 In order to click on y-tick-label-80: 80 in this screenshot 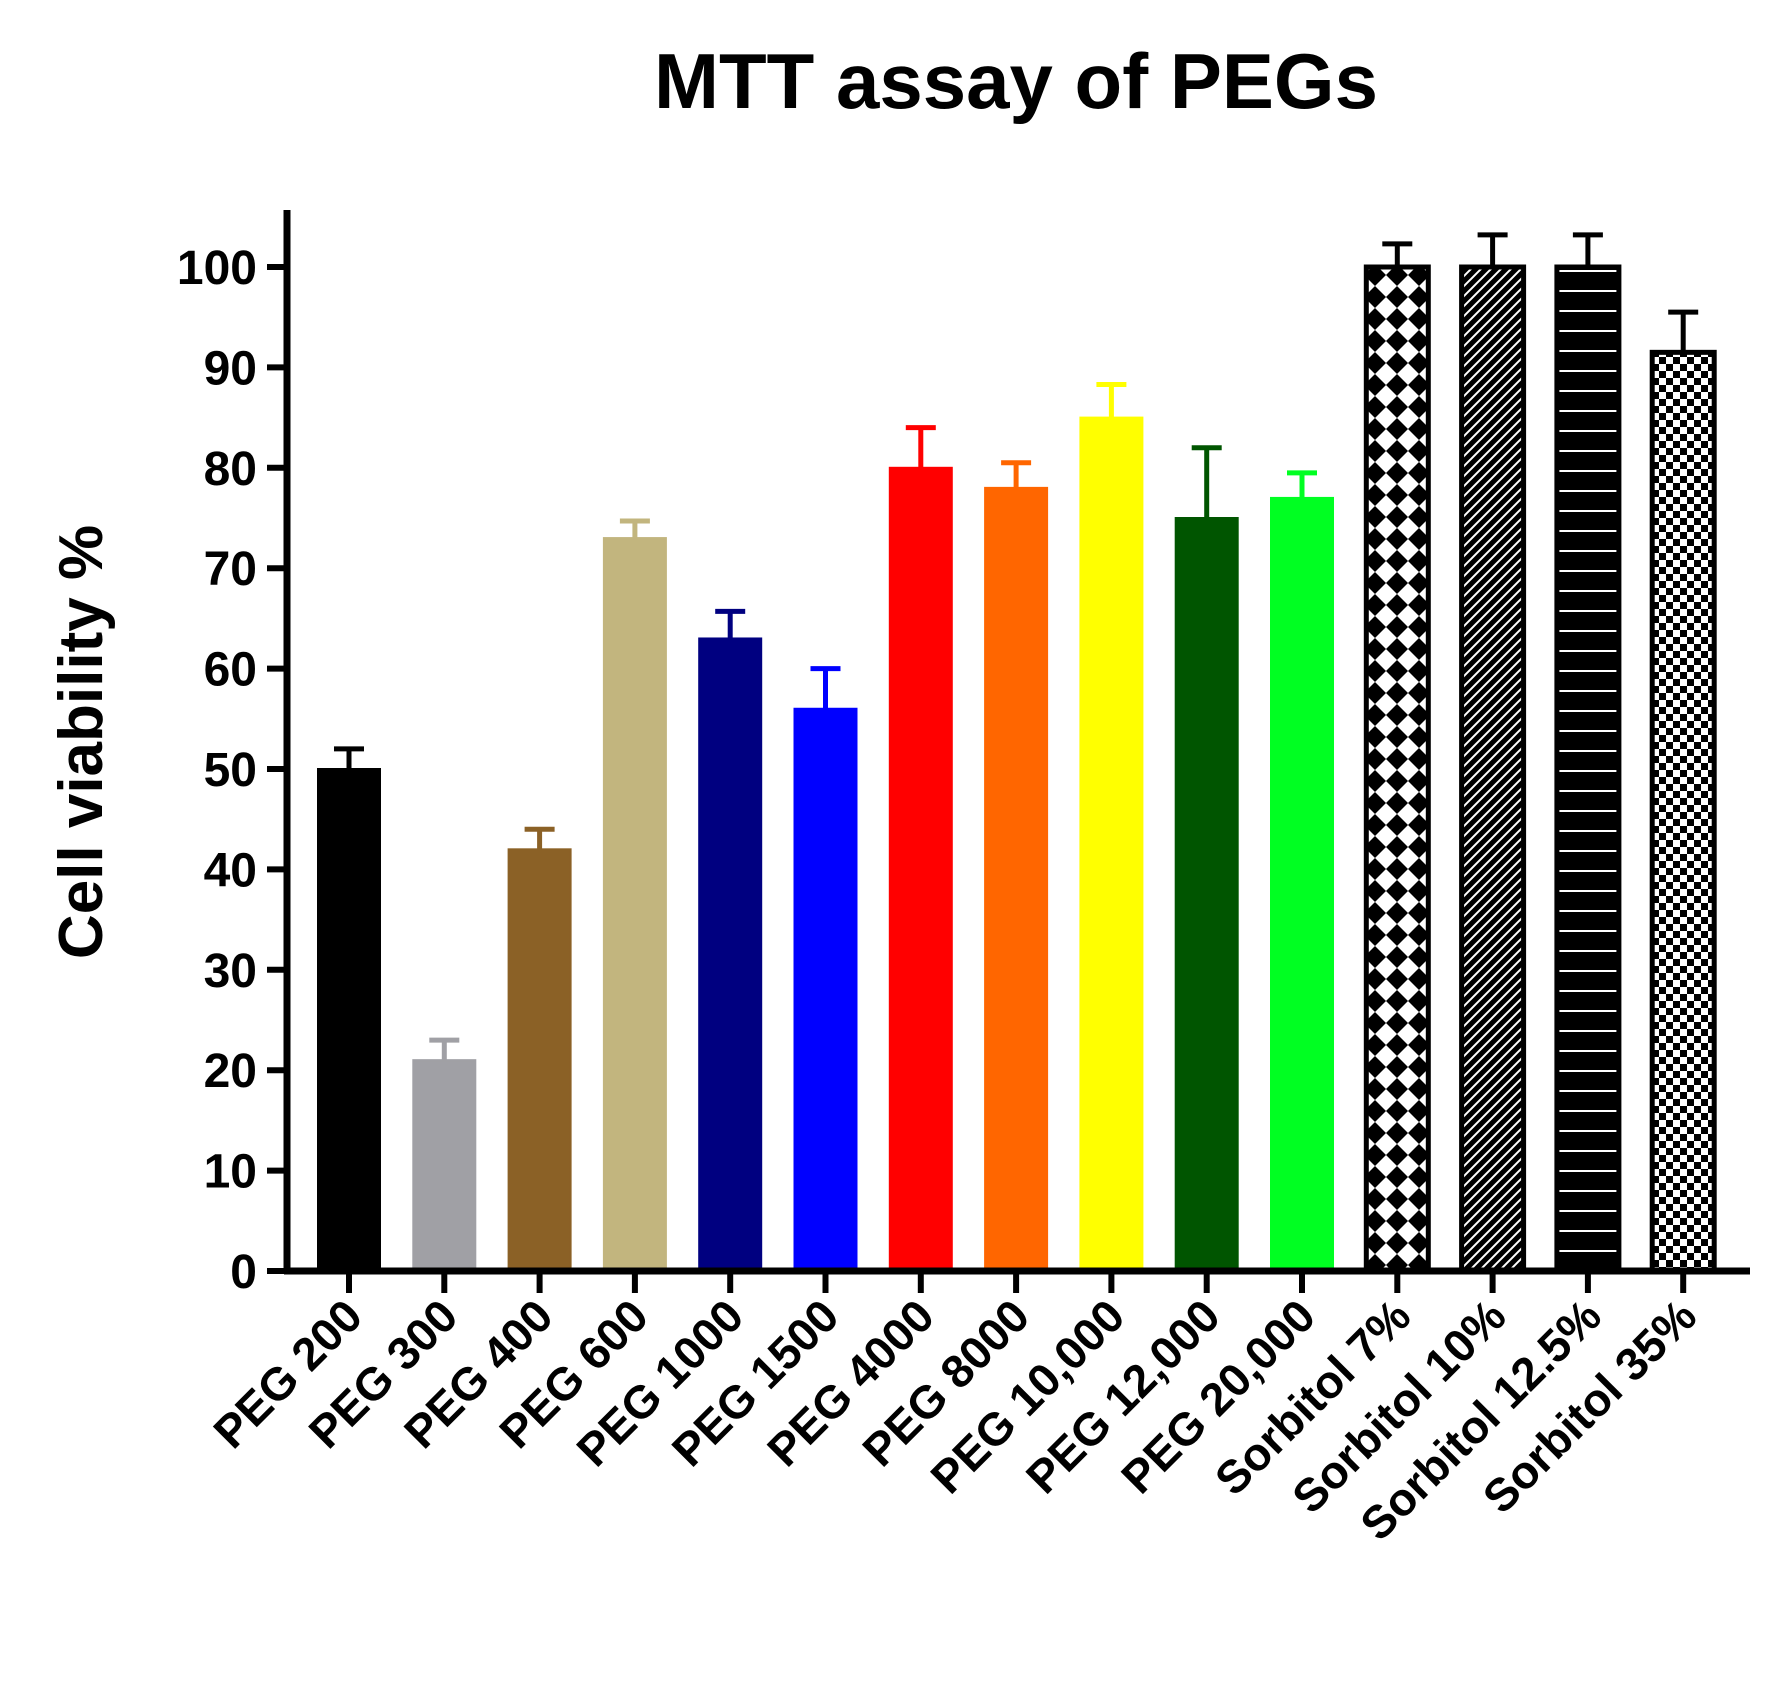, I will do `click(230, 469)`.